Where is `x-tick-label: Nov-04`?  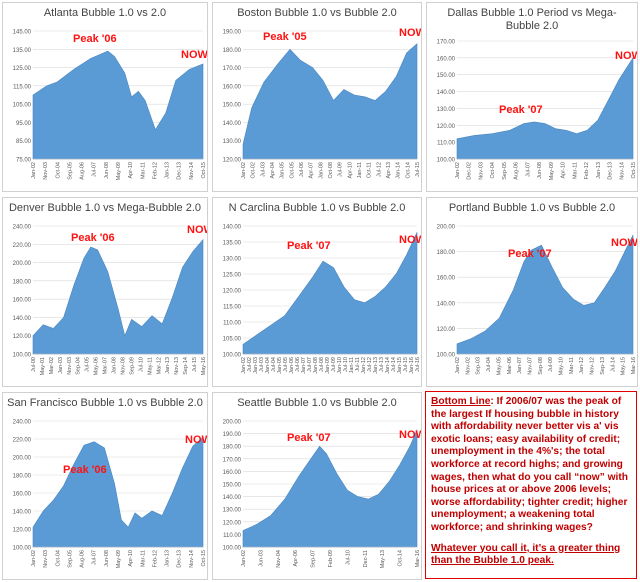
x-tick-label: Nov-04 is located at coordinates (279, 559).